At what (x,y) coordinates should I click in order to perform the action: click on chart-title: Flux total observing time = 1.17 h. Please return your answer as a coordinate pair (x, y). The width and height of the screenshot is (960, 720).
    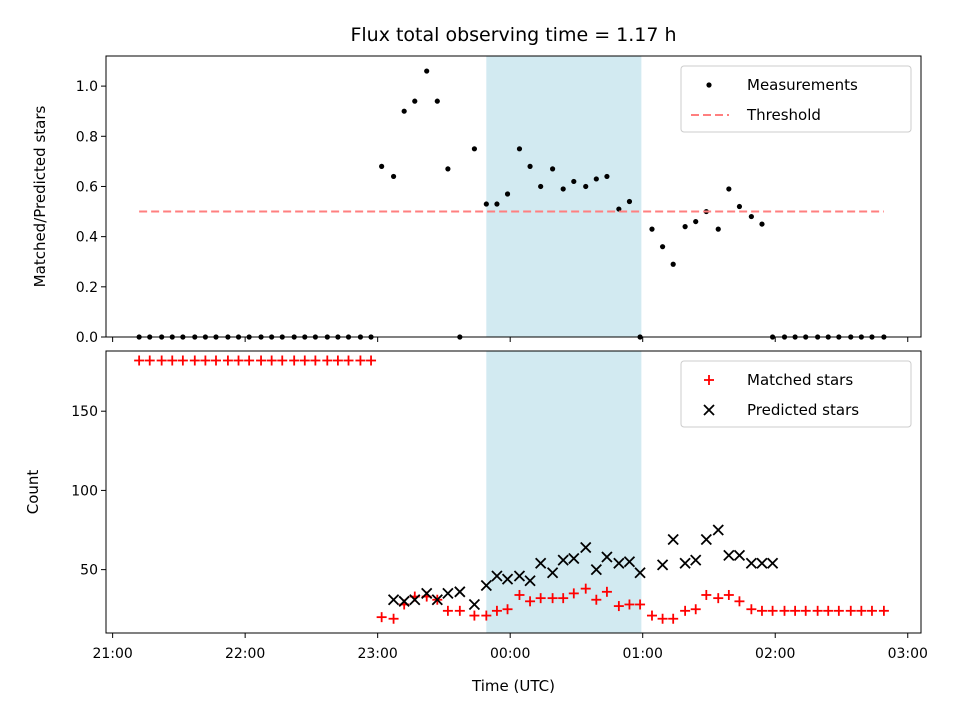
    Looking at the image, I should click on (513, 35).